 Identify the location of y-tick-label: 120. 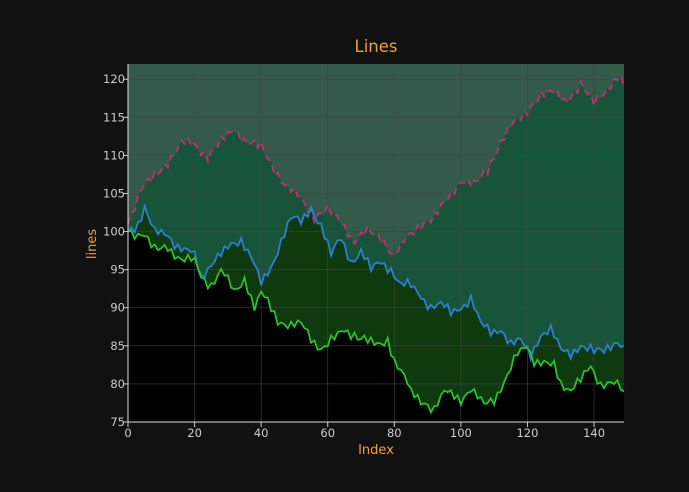
(114, 79).